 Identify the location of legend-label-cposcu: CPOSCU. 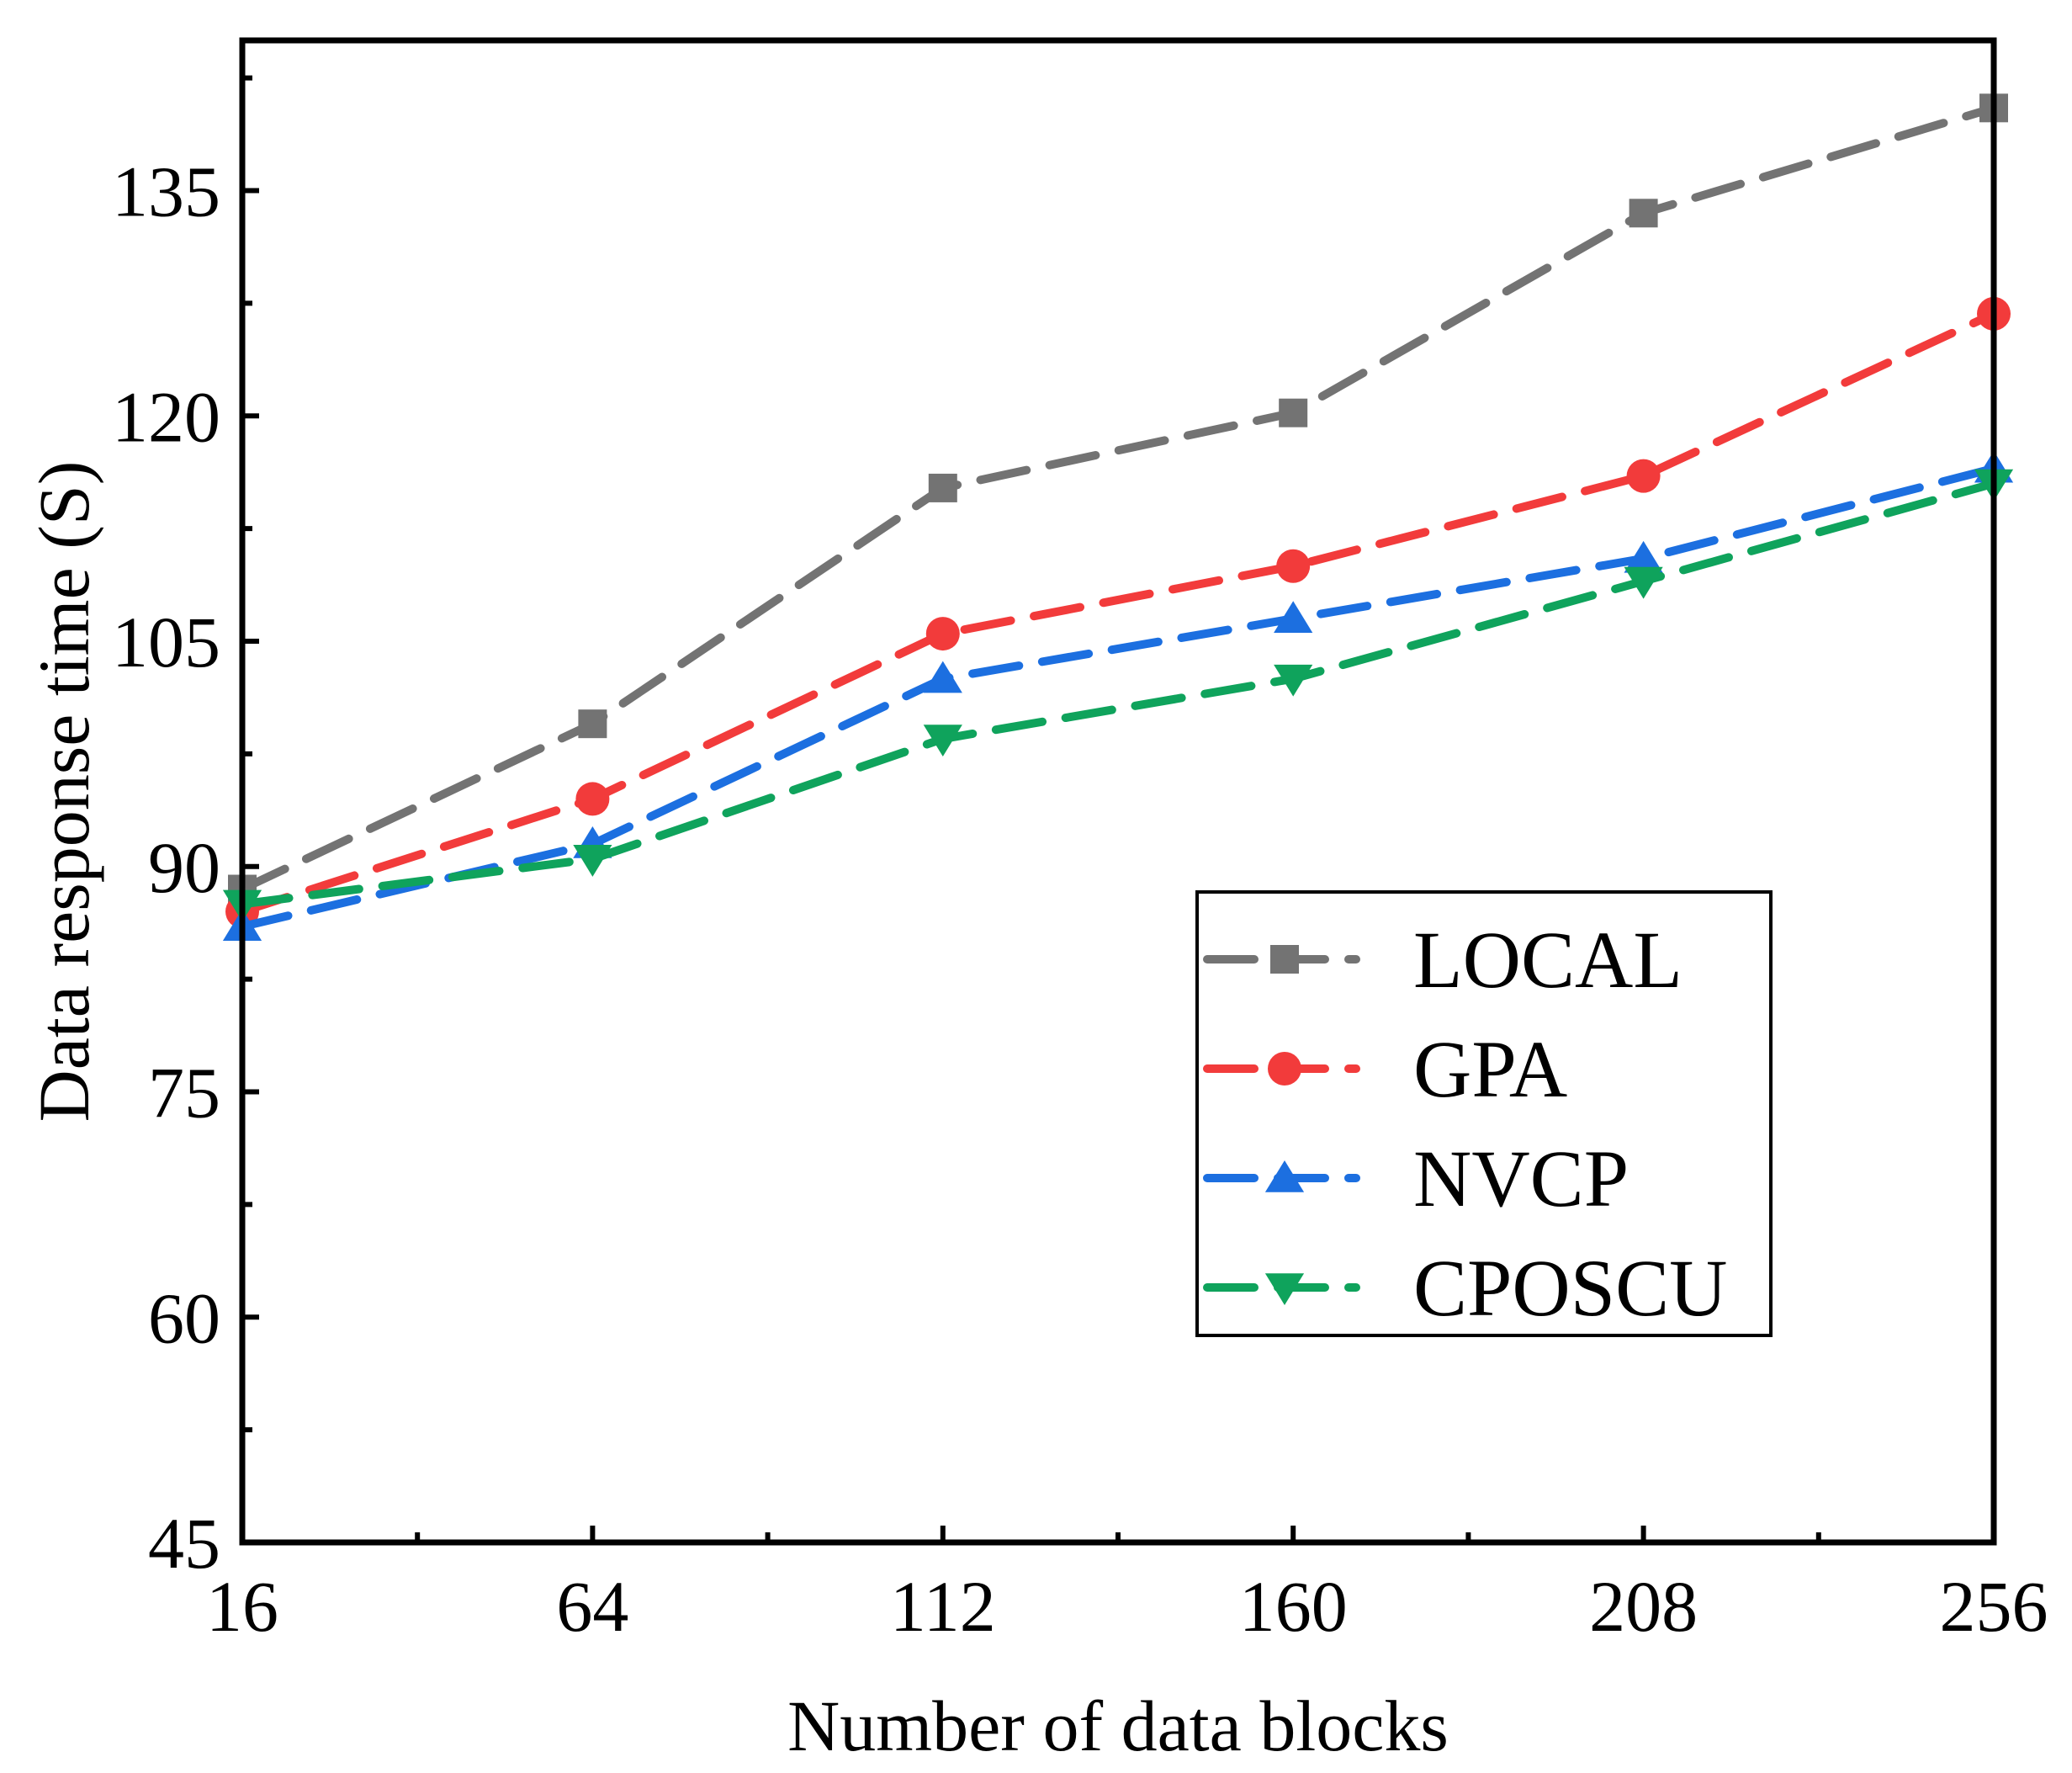
(1570, 1288).